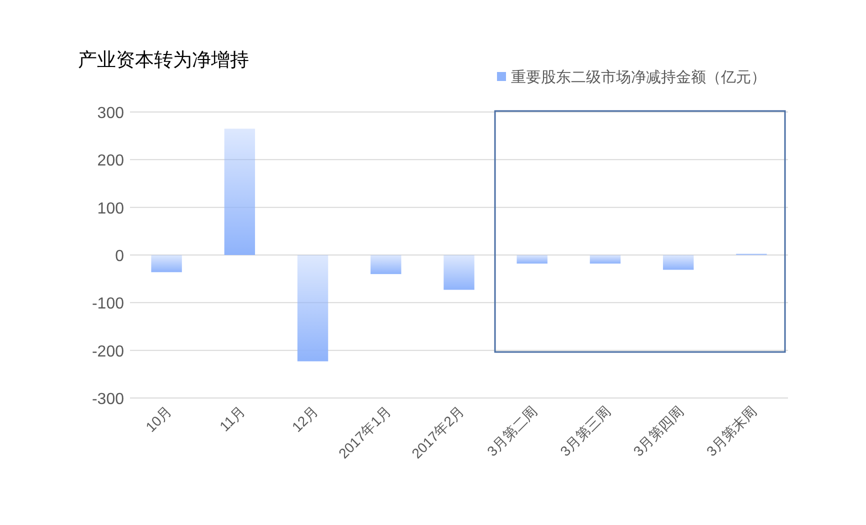 This screenshot has height=525, width=866. What do you see at coordinates (110, 113) in the screenshot?
I see `y-tick-label: 300` at bounding box center [110, 113].